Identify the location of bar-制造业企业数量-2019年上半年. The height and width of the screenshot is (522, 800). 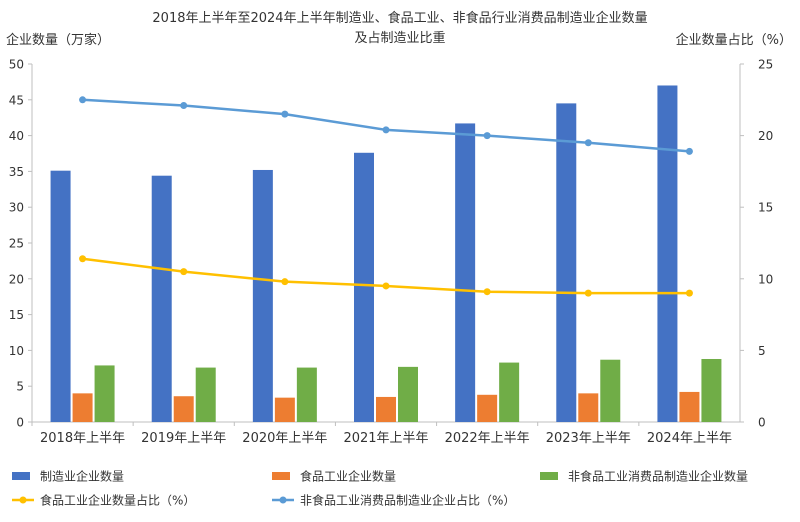
(161, 298).